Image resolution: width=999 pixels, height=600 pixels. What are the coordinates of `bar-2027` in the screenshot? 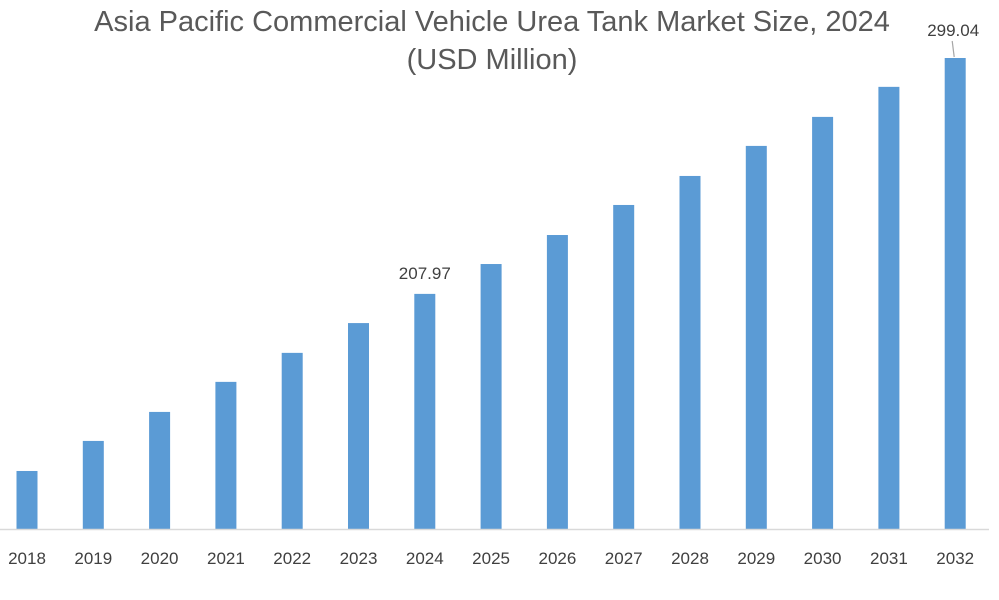 It's located at (624, 366).